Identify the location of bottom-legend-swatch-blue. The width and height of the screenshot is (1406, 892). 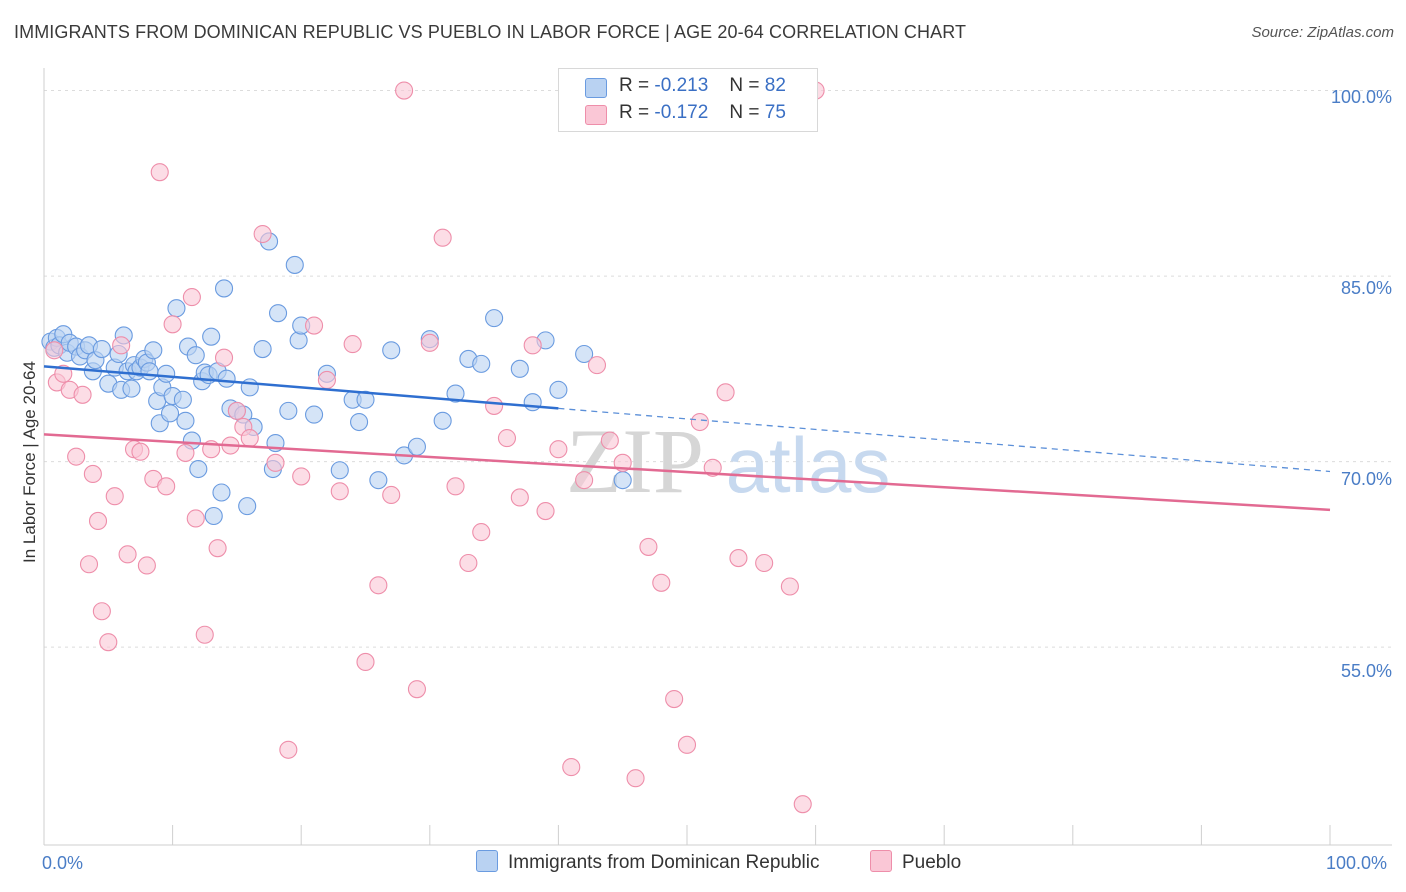
(487, 861).